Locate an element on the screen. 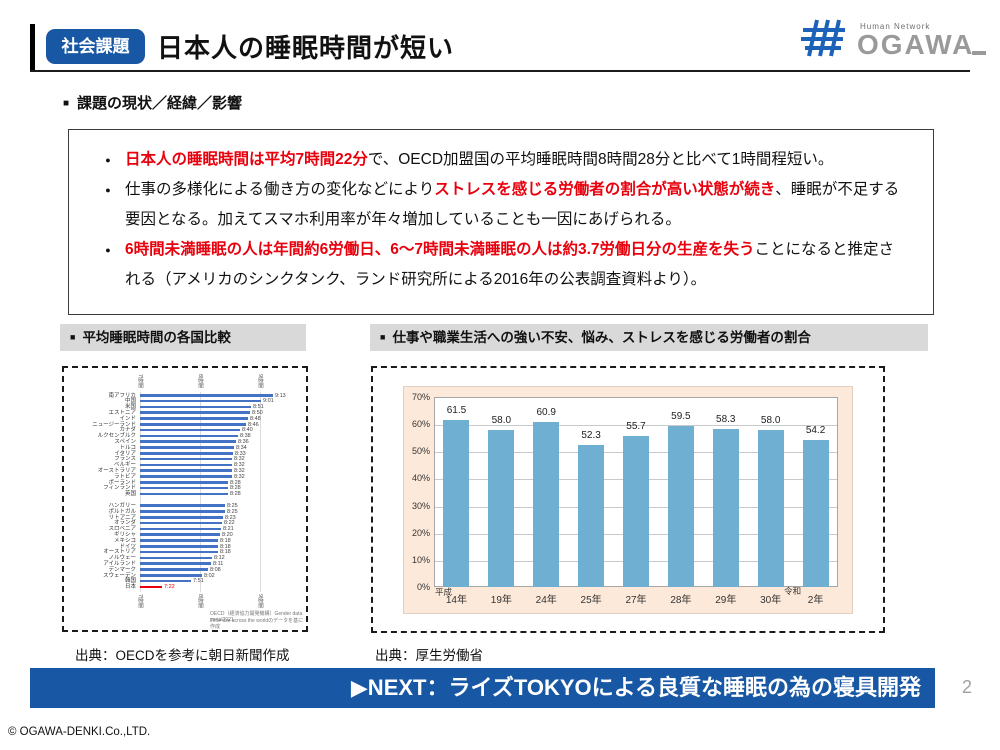 Image resolution: width=1000 pixels, height=750 pixels. left-panel-heading: ■ 平均睡眠時間の各国比較 is located at coordinates (183, 337).